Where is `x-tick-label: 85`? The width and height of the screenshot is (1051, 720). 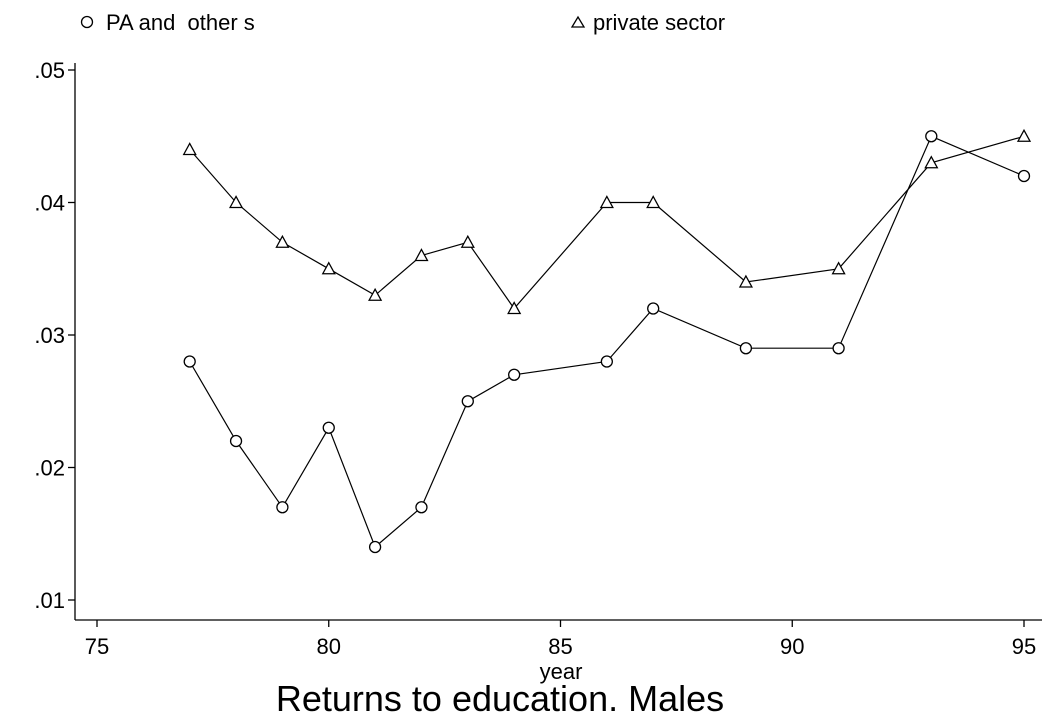
x-tick-label: 85 is located at coordinates (560, 646).